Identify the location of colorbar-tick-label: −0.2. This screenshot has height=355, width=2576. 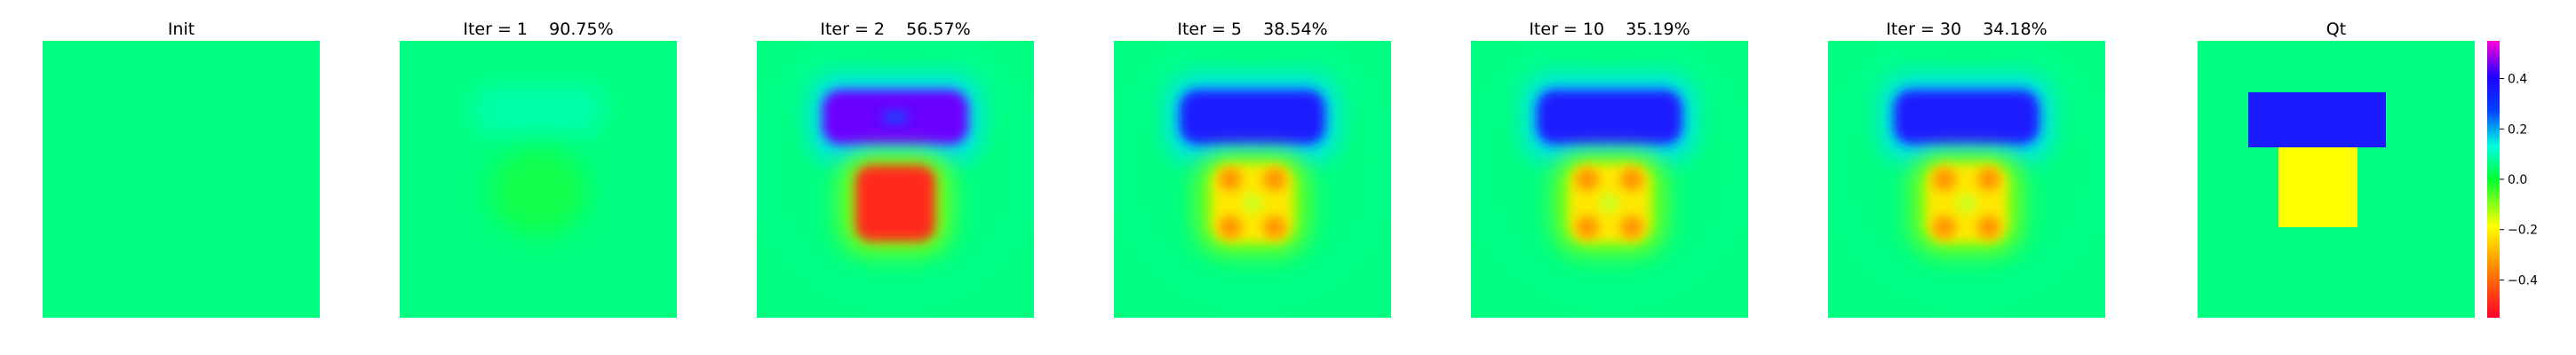
(2523, 231).